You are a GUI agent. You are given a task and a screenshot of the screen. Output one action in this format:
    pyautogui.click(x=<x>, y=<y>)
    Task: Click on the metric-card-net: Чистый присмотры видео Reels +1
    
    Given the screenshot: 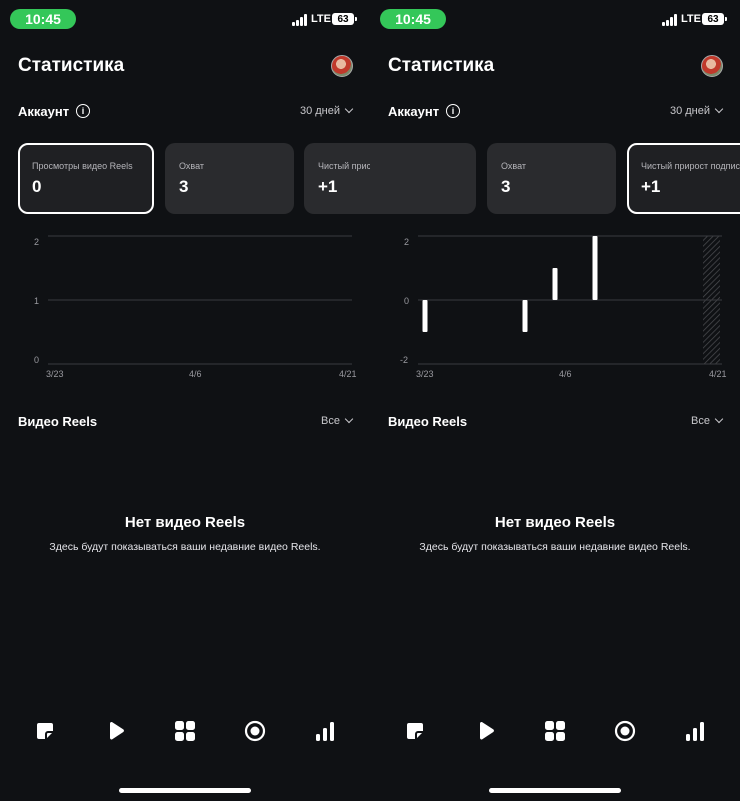 What is the action you would take?
    pyautogui.click(x=337, y=178)
    